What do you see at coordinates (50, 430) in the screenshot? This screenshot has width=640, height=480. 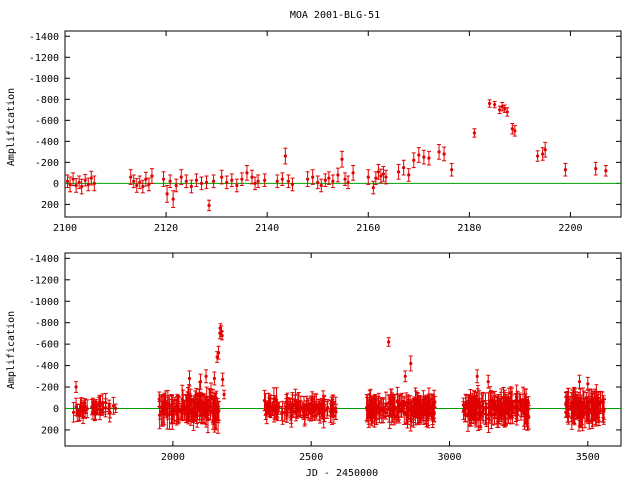 I see `y-tick-label: 200` at bounding box center [50, 430].